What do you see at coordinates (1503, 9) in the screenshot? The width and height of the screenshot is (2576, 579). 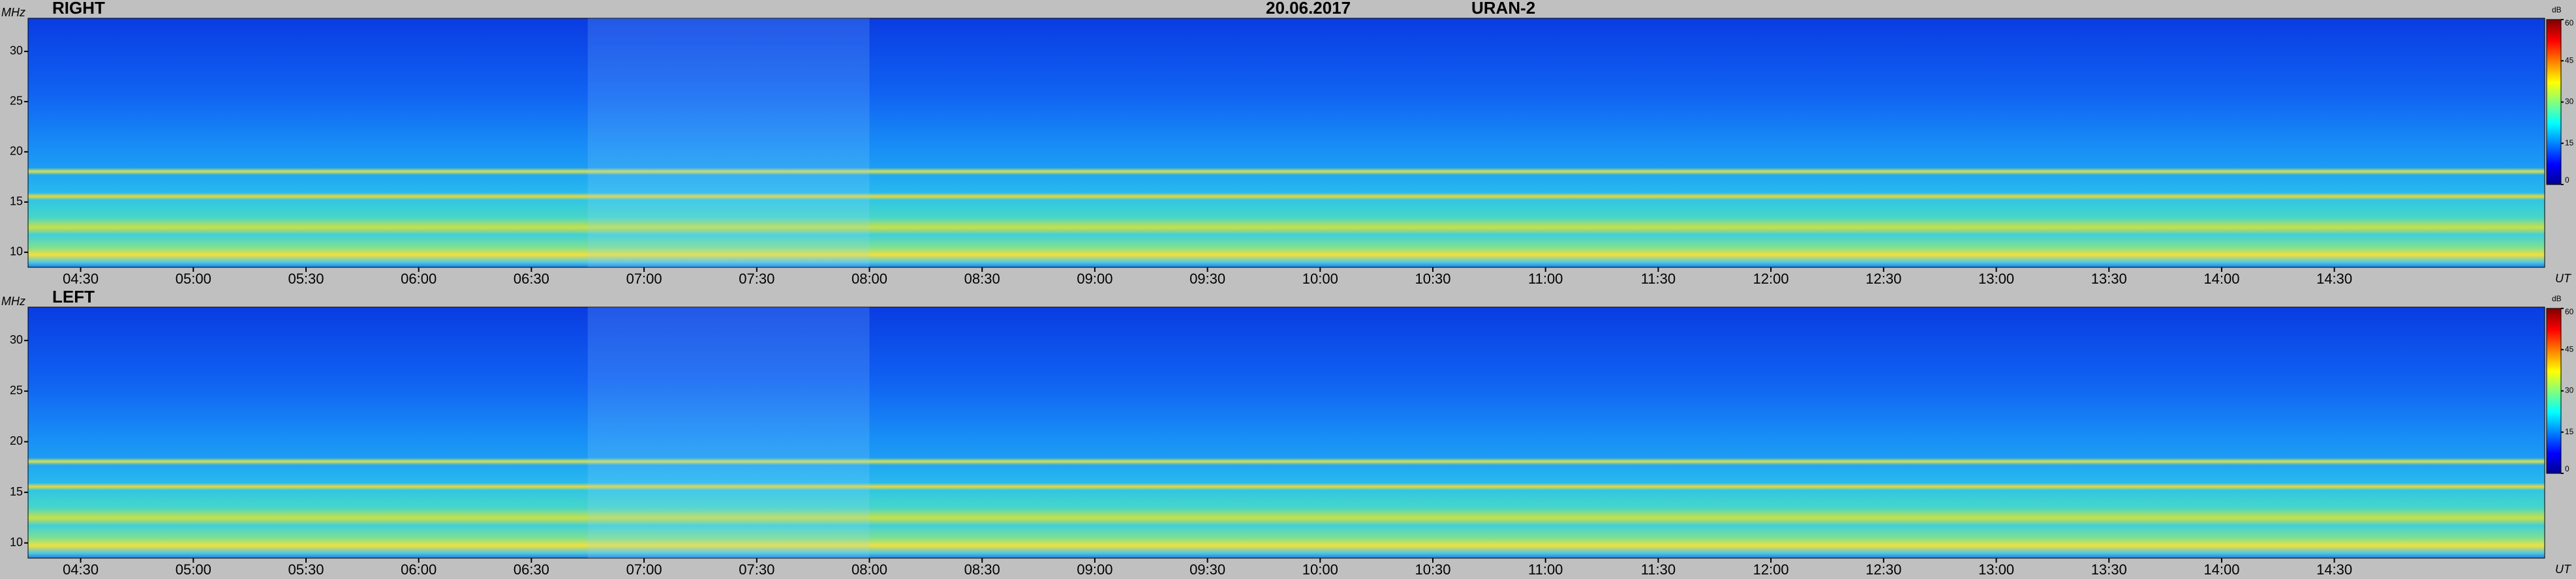 I see `annotation: URAN-2` at bounding box center [1503, 9].